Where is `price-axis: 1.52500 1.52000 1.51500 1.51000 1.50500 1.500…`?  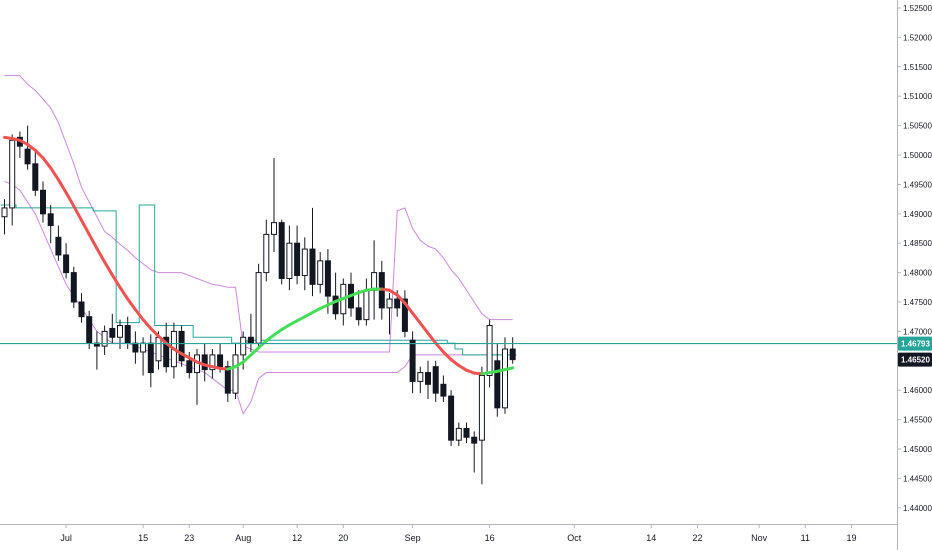 price-axis: 1.52500 1.52000 1.51500 1.51000 1.50500 1.500… is located at coordinates (914, 275).